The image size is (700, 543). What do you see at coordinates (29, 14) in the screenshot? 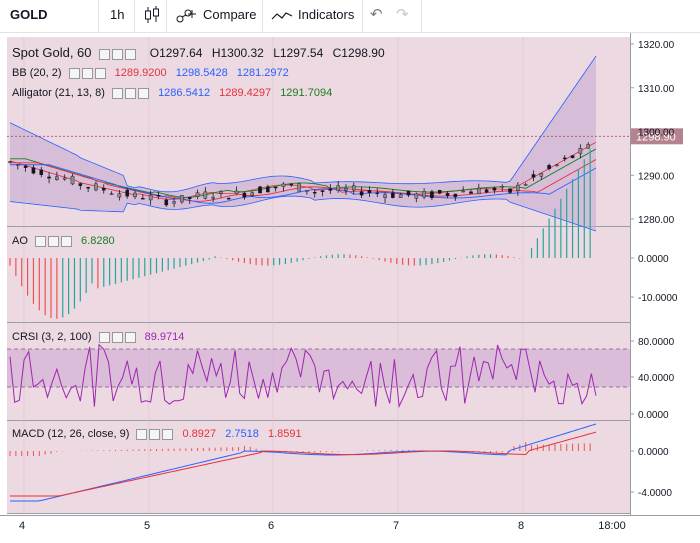
I see `symbol-search-button: GOLD` at bounding box center [29, 14].